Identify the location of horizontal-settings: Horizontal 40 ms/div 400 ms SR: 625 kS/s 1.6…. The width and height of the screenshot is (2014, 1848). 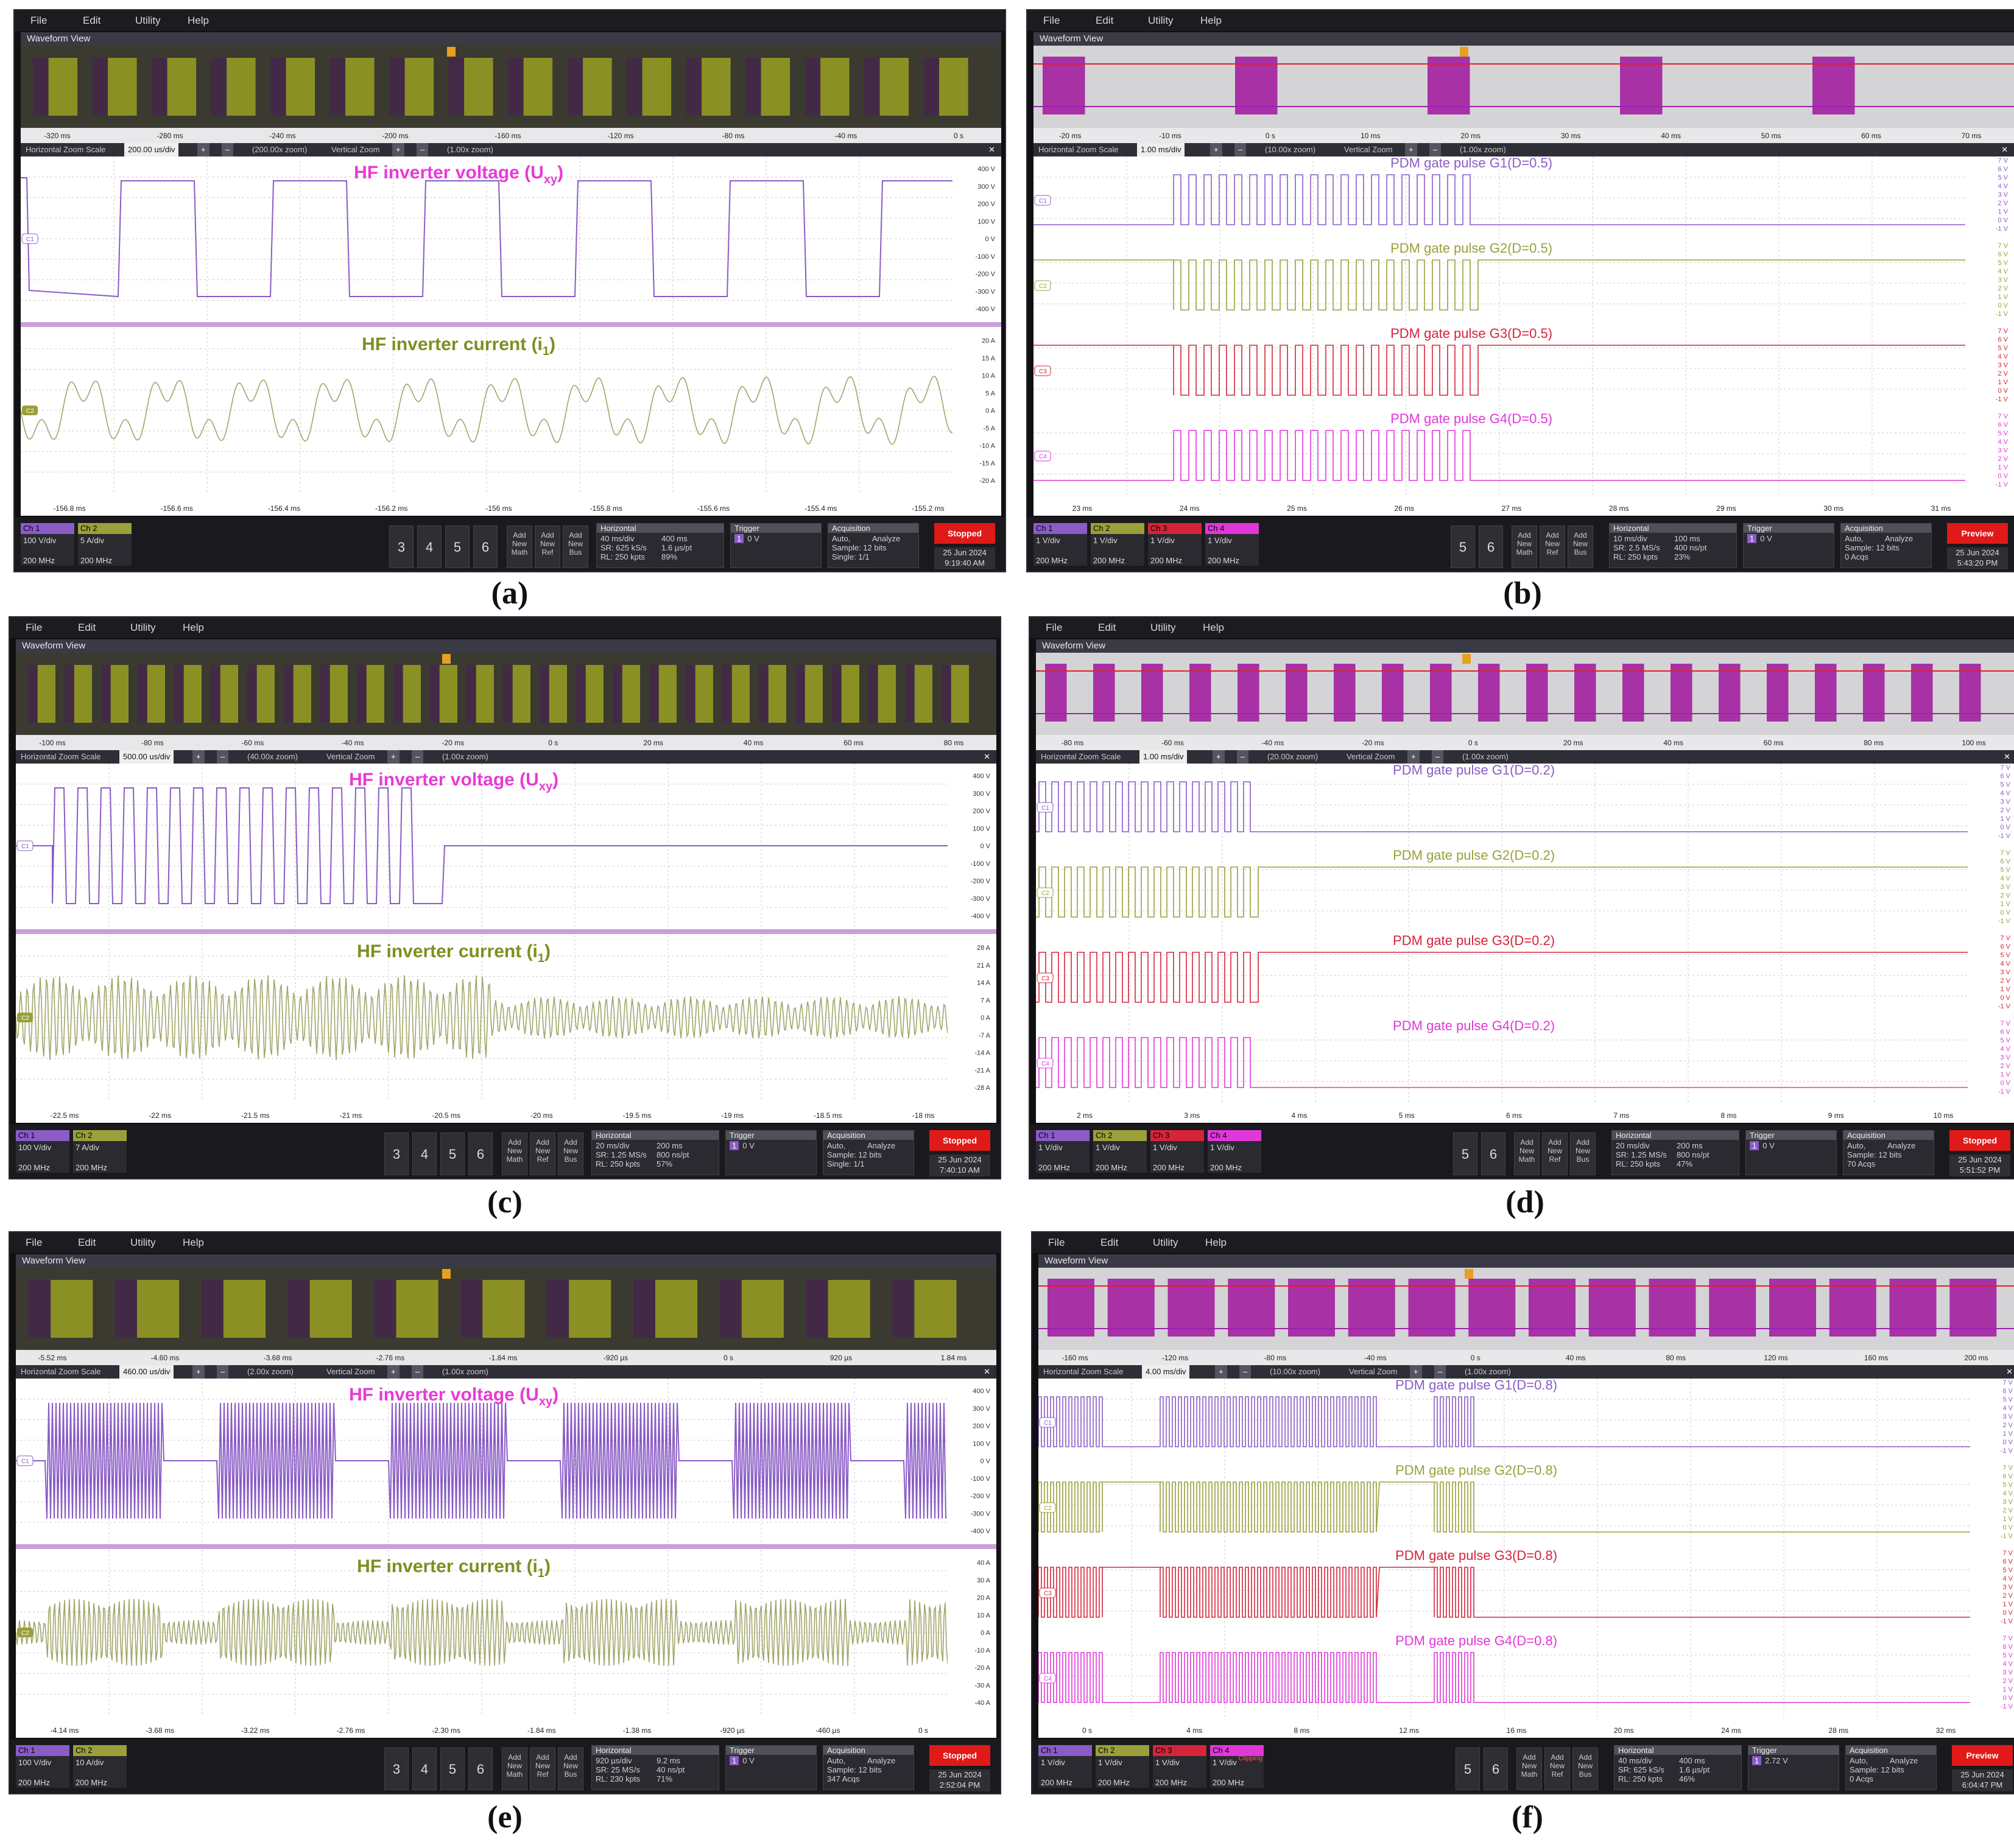
(660, 545).